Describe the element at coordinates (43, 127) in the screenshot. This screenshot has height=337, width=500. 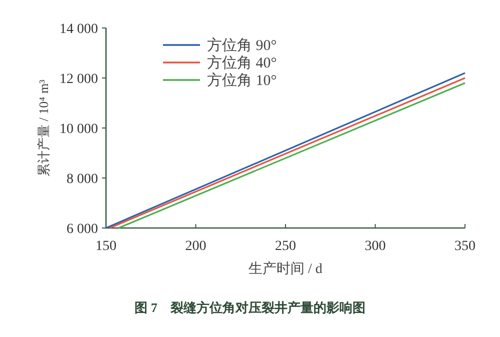
I see `y-axis-title: 累计产量 / 10⁴ m³` at that location.